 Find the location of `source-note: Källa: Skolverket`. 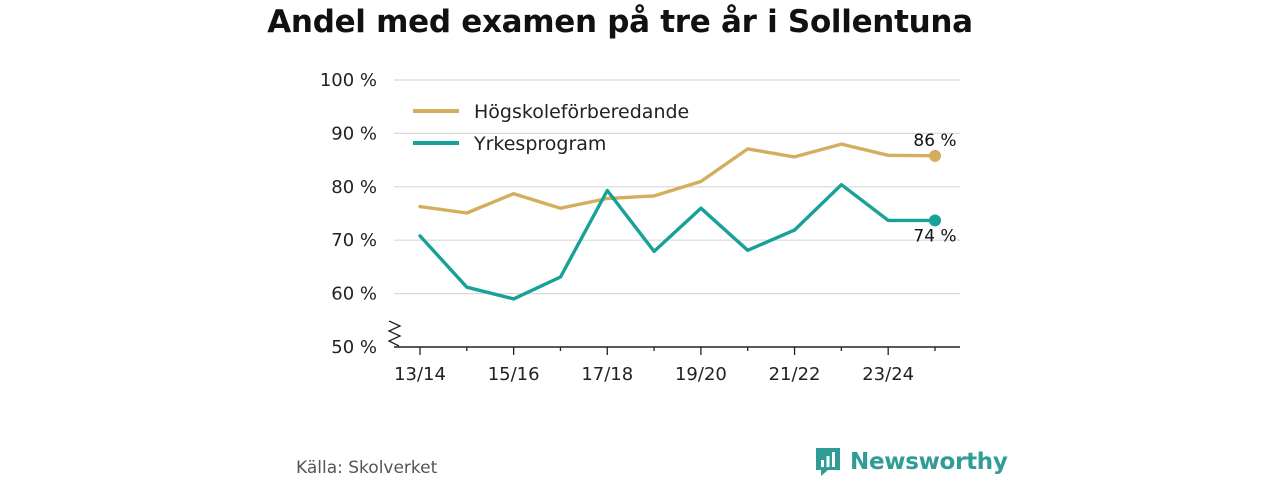

source-note: Källa: Skolverket is located at coordinates (367, 468).